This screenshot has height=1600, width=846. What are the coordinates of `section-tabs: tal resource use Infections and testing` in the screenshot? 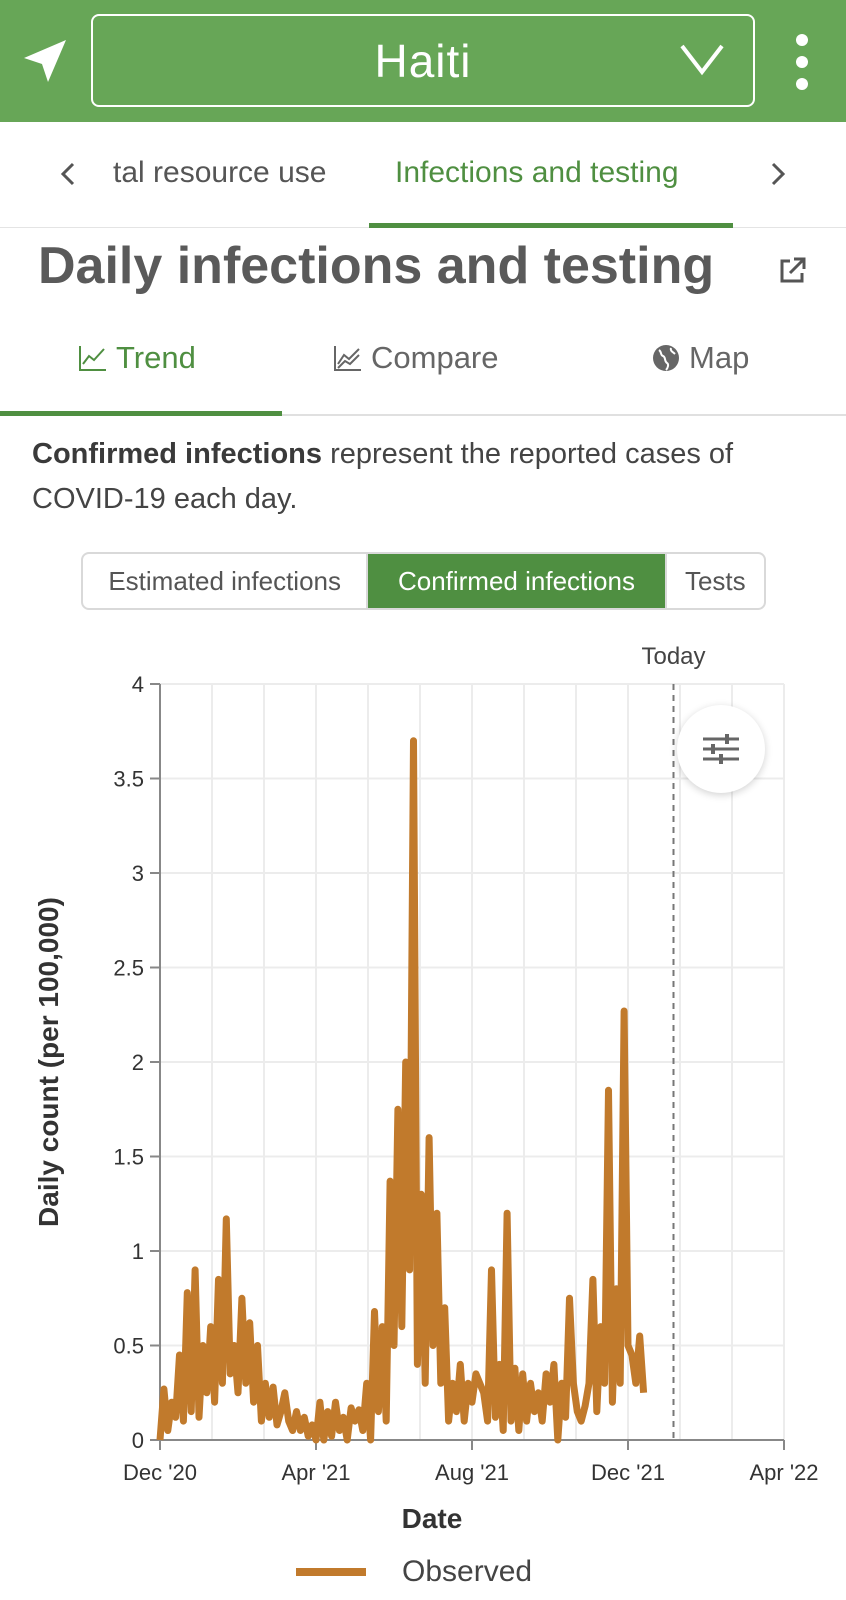 It's located at (423, 175).